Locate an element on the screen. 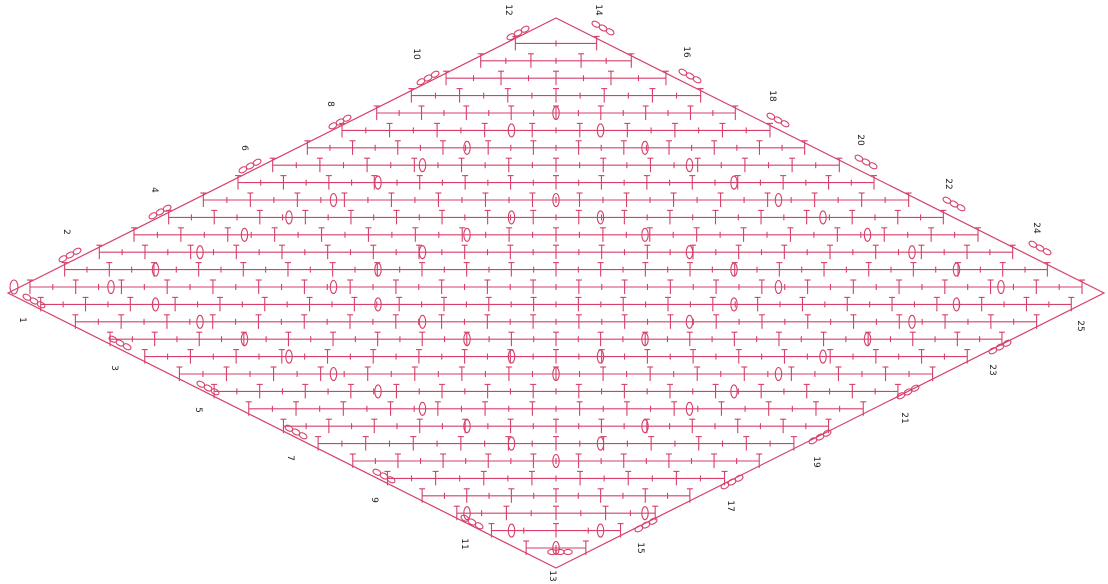 This screenshot has height=584, width=1108. row-label: 22 is located at coordinates (948, 183).